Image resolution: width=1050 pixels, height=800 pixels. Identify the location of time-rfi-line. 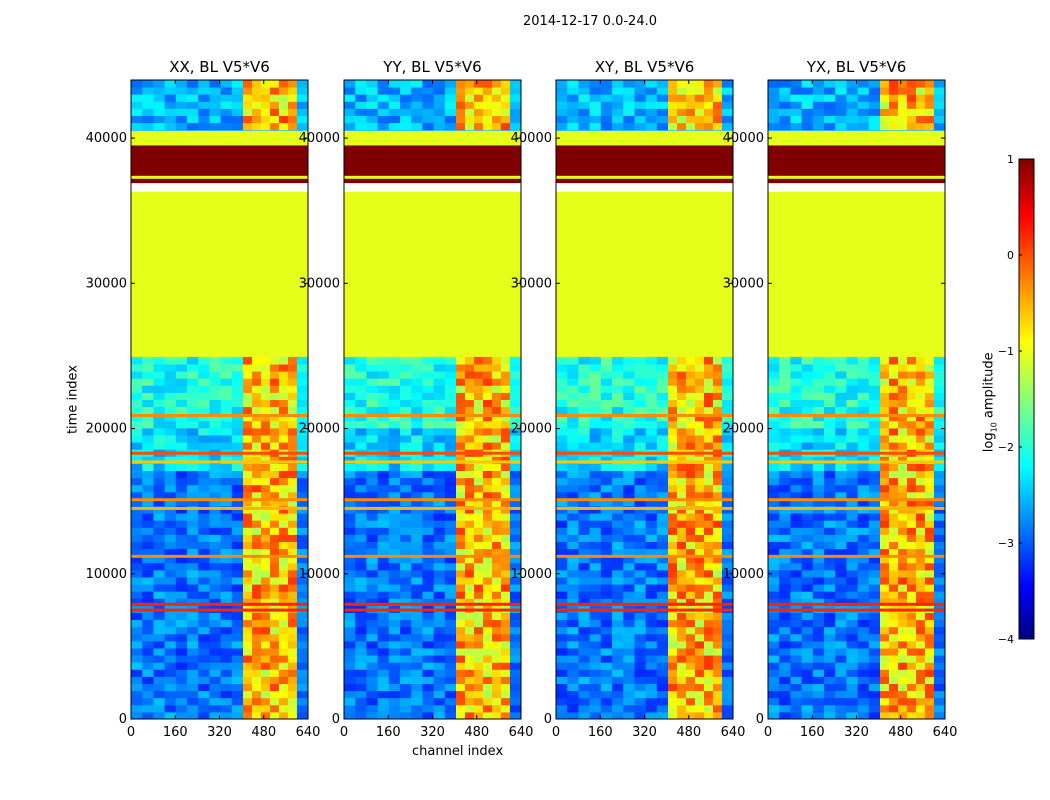
(219, 415).